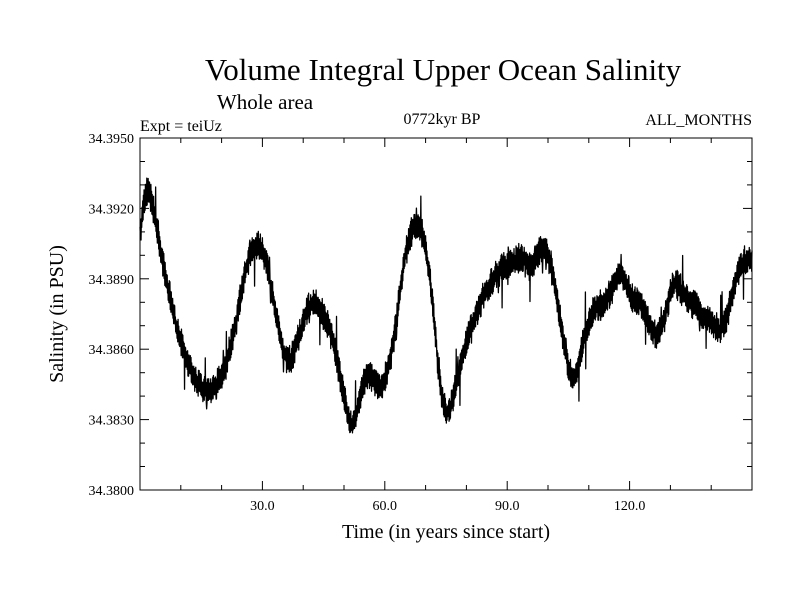 The height and width of the screenshot is (600, 800). Describe the element at coordinates (112, 280) in the screenshot. I see `y-tick-label: 34.3890` at that location.